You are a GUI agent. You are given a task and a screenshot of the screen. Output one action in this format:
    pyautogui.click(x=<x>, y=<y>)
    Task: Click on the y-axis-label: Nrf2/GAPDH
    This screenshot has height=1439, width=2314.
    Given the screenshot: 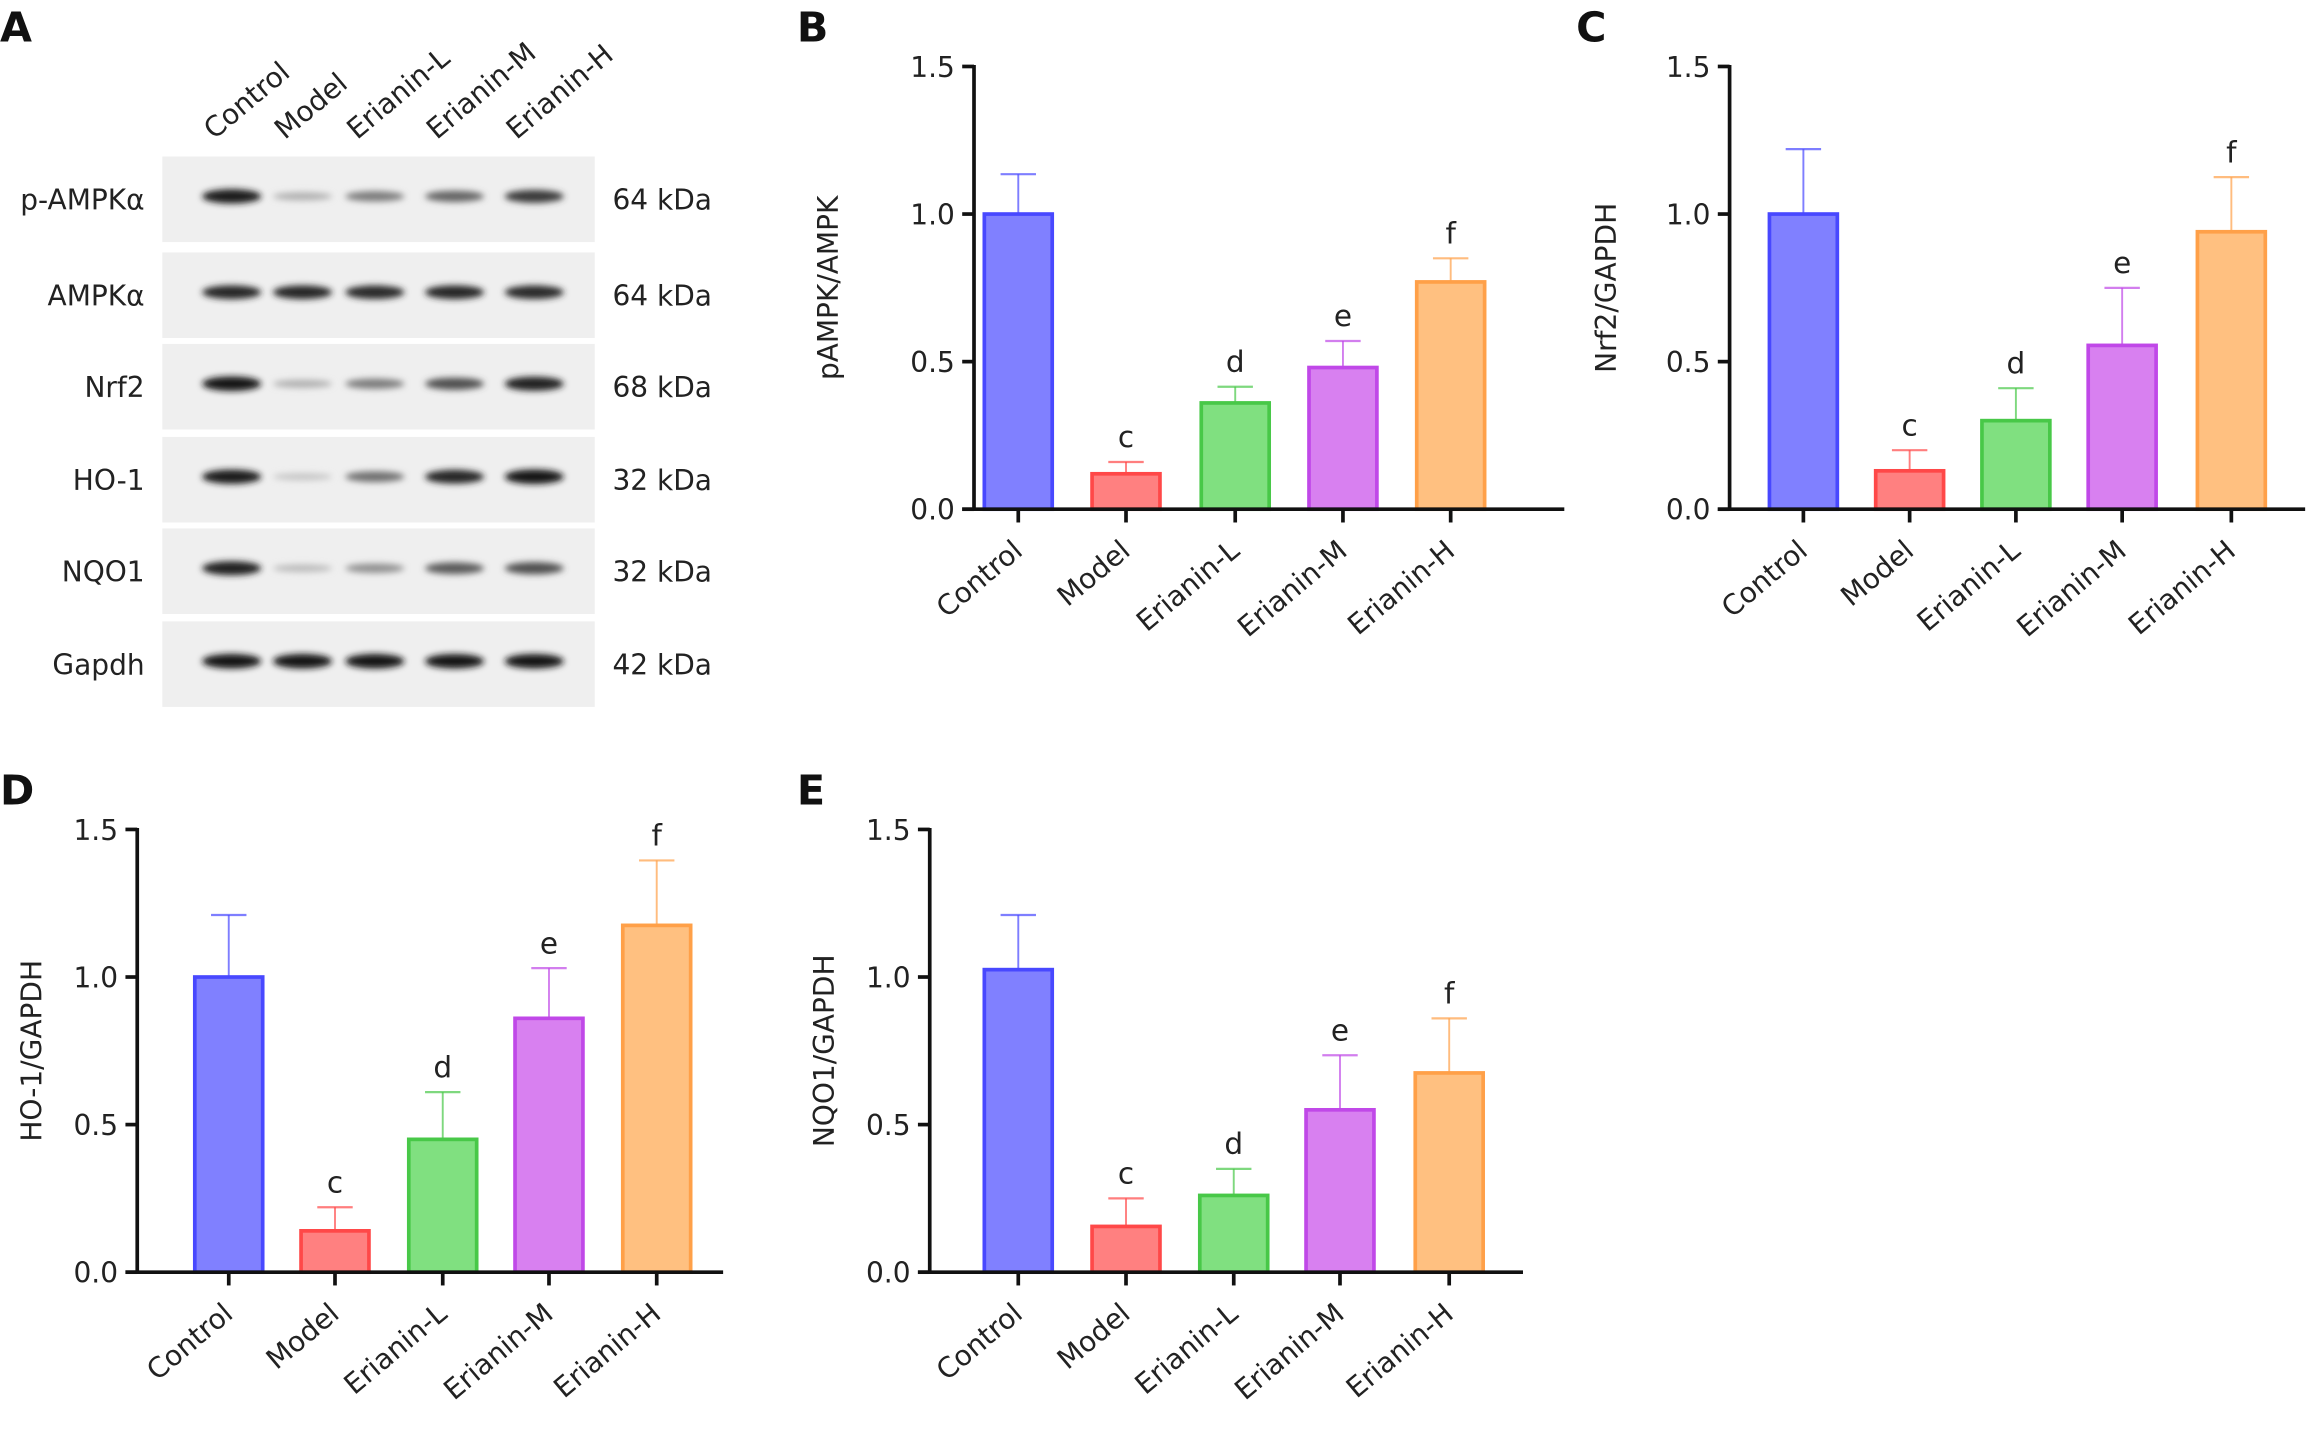 What is the action you would take?
    pyautogui.click(x=1606, y=288)
    